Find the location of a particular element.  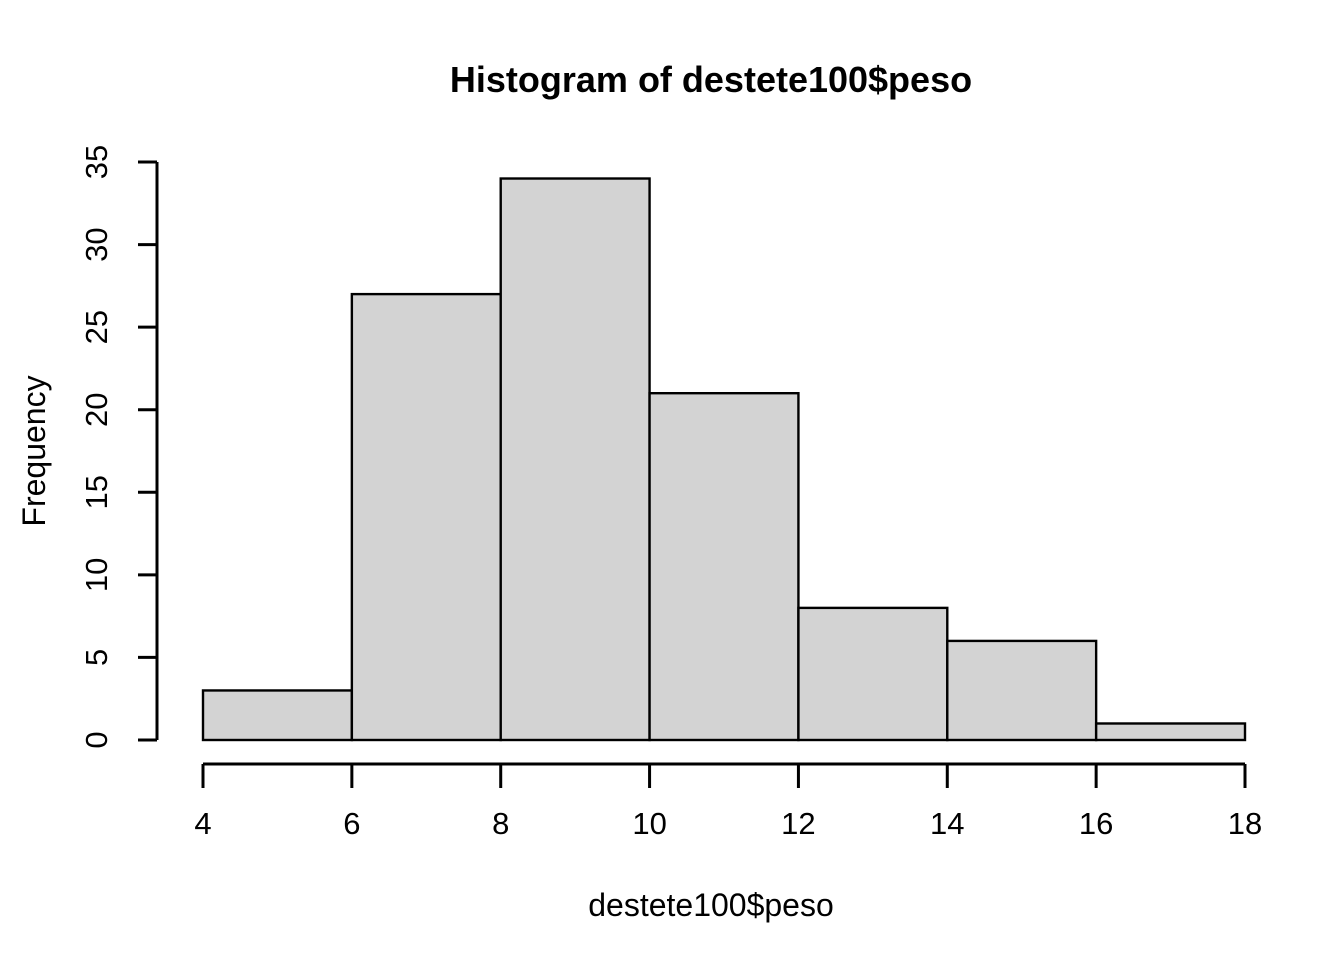

y-tick-label: 15 is located at coordinates (96, 492).